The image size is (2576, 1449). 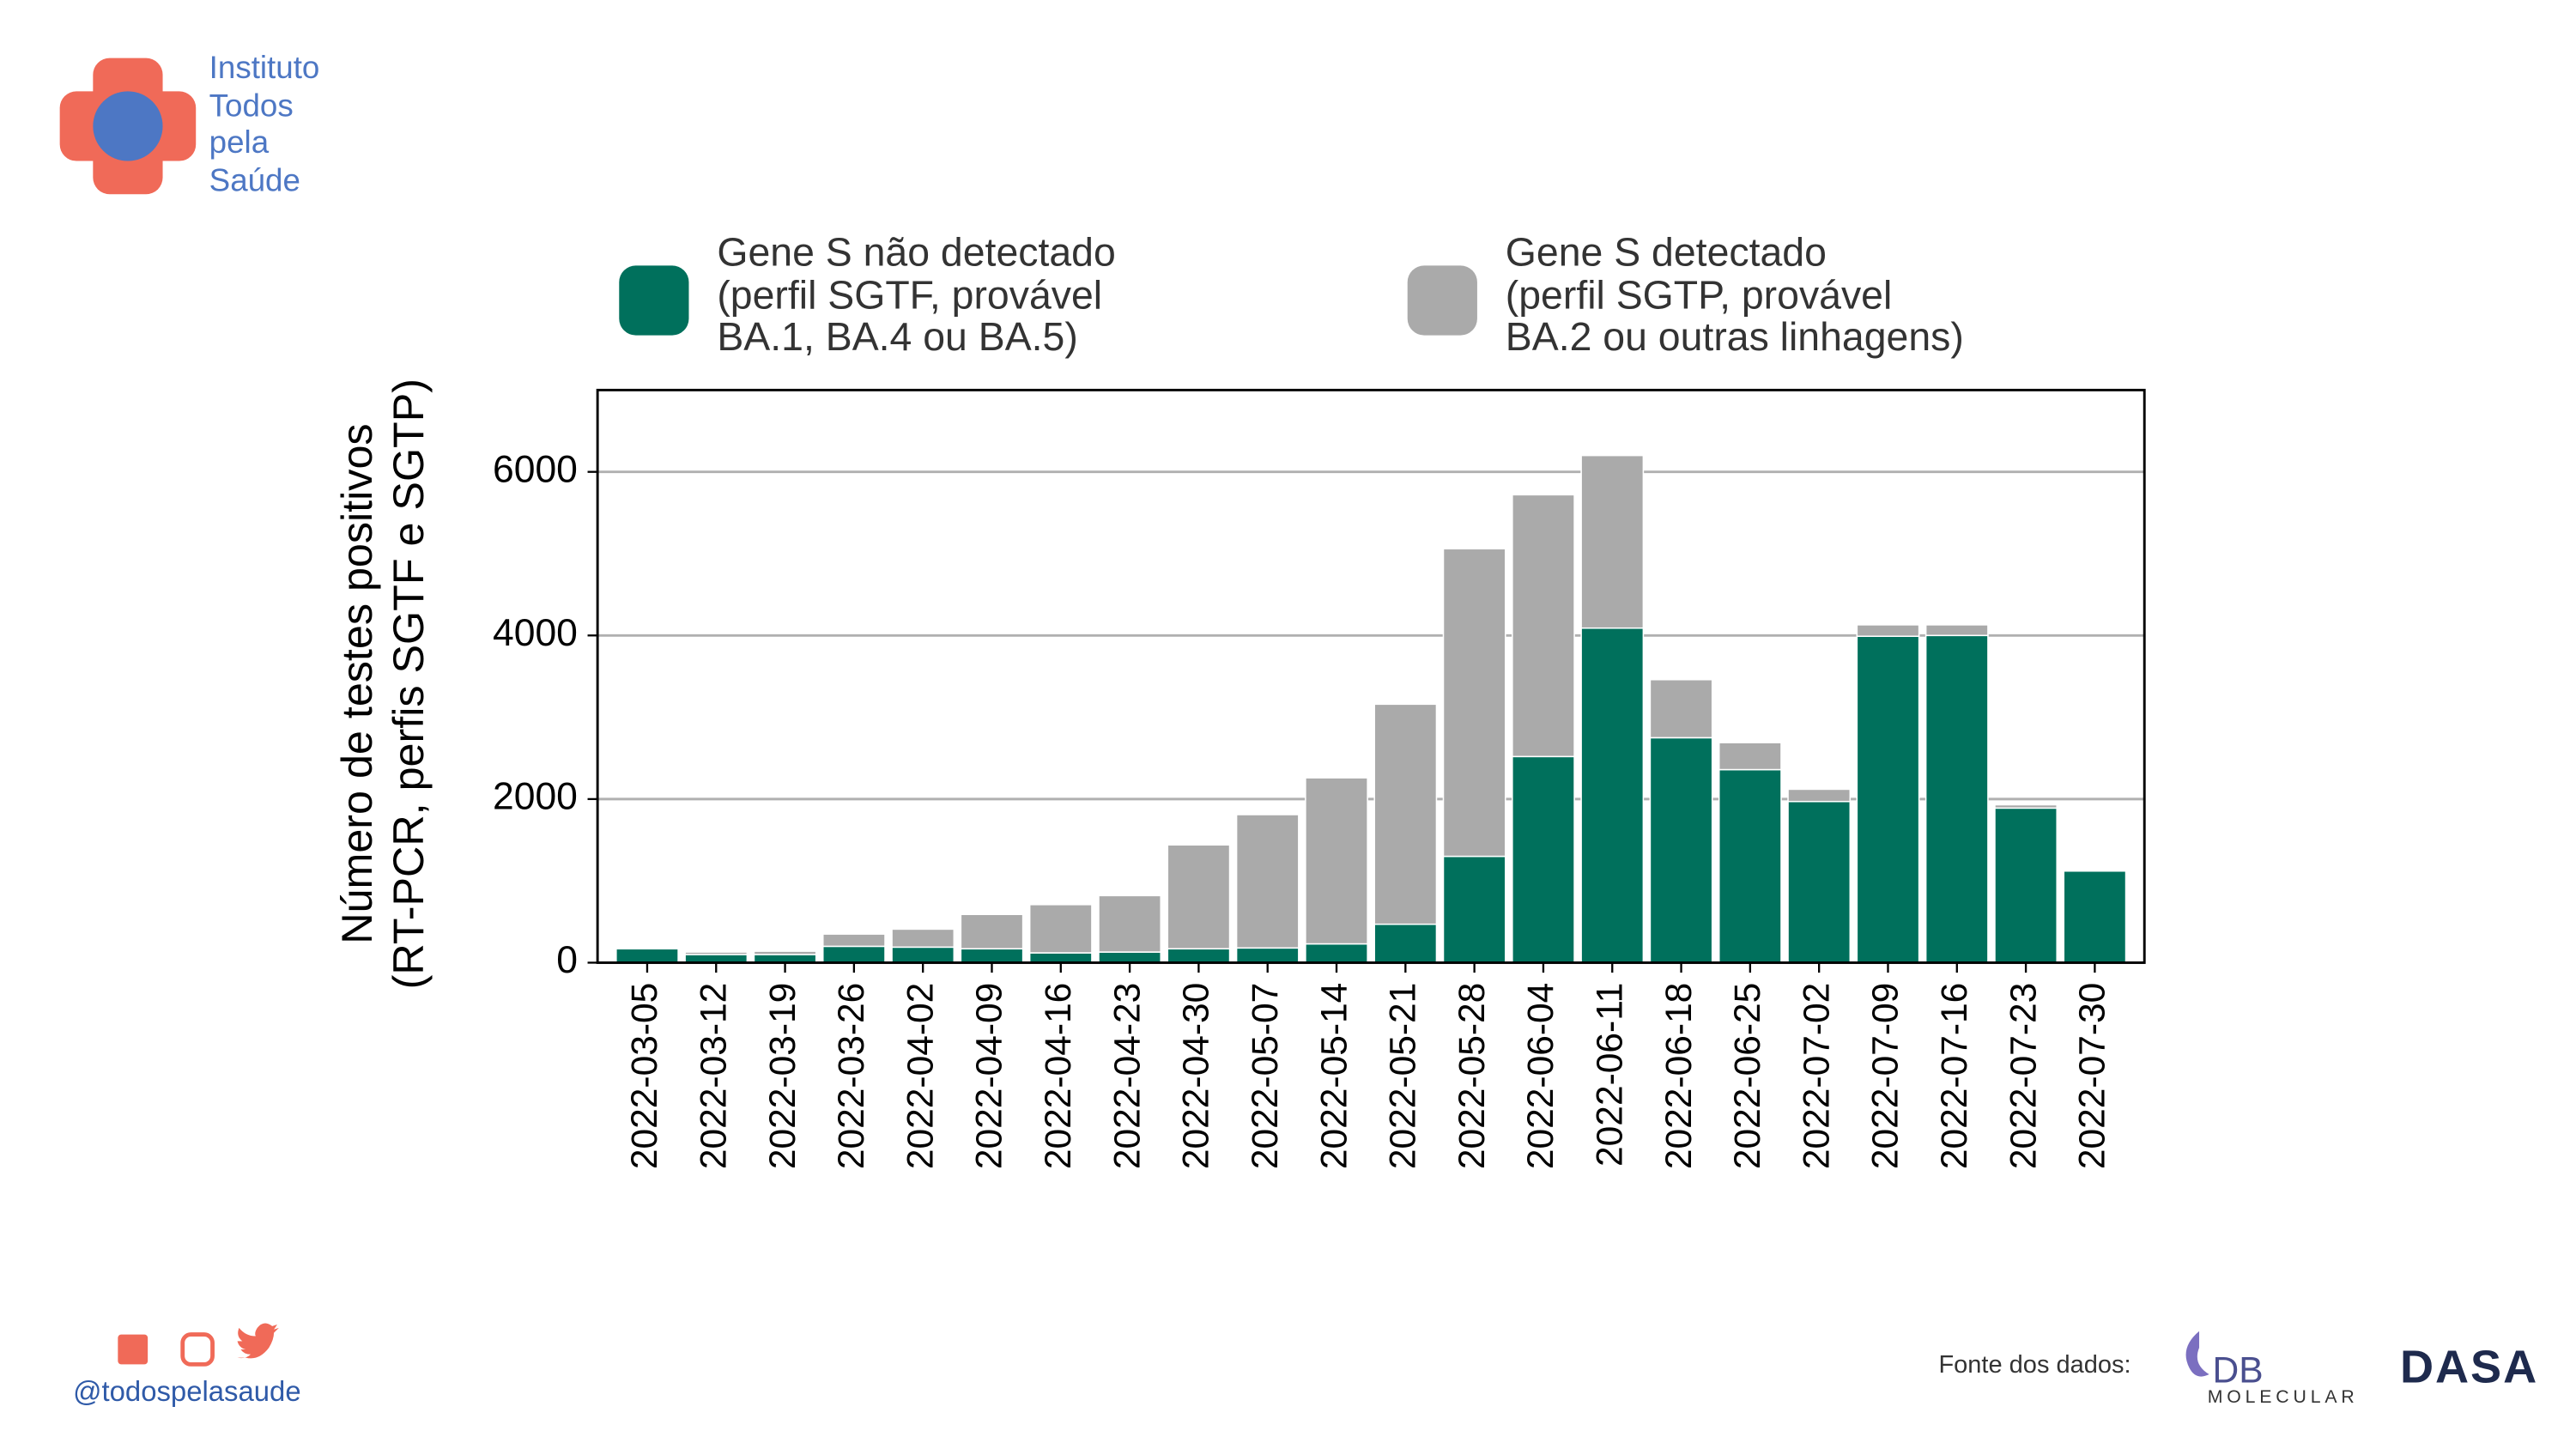 I want to click on source-logo-db: DB, so click(x=2238, y=1370).